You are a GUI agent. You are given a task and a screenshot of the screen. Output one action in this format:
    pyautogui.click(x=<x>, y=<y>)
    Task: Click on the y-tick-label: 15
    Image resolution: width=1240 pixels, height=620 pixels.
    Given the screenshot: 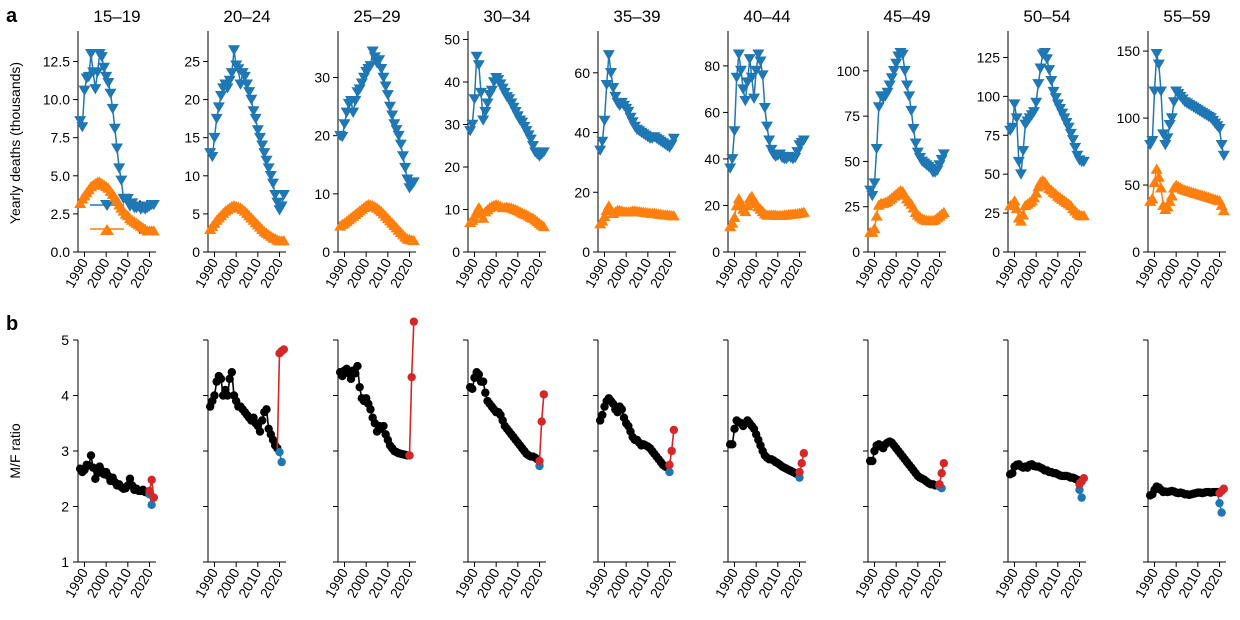 What is the action you would take?
    pyautogui.click(x=192, y=138)
    